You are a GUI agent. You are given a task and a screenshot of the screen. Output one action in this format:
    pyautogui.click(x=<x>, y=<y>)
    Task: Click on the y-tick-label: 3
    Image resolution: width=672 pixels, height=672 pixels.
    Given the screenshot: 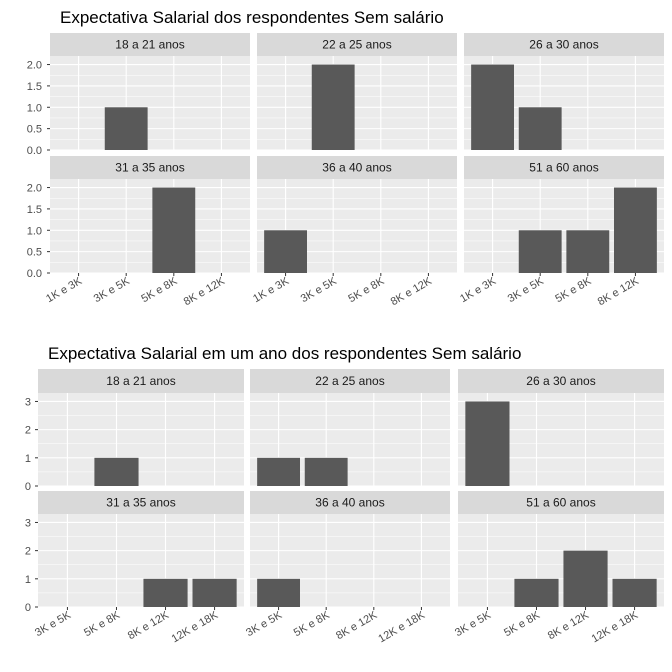 What is the action you would take?
    pyautogui.click(x=28, y=523)
    